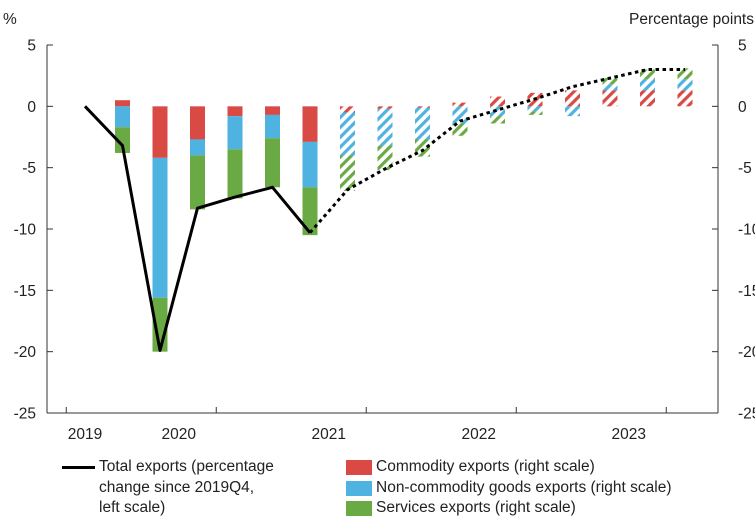 The width and height of the screenshot is (755, 529). Describe the element at coordinates (29, 168) in the screenshot. I see `left-y-tick-label: -5` at that location.